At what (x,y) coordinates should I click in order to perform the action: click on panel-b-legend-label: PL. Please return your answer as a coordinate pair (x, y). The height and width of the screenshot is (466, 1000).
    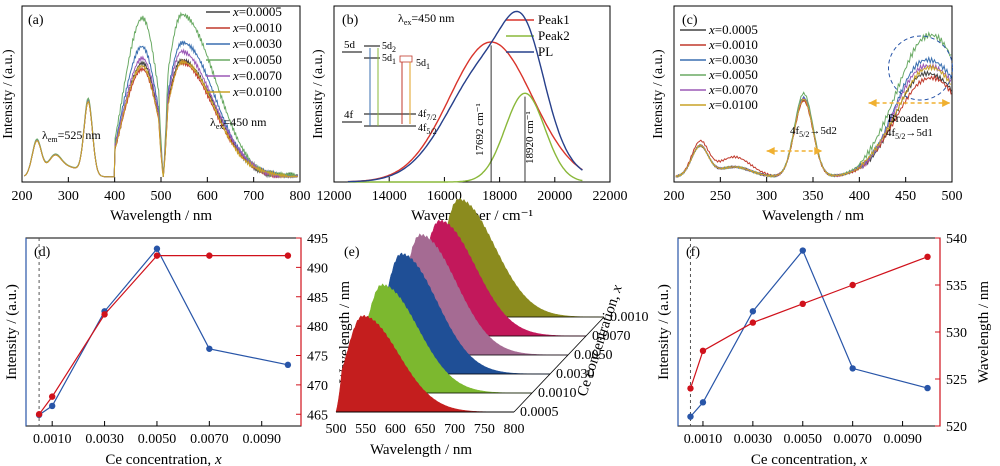
    Looking at the image, I should click on (545, 51).